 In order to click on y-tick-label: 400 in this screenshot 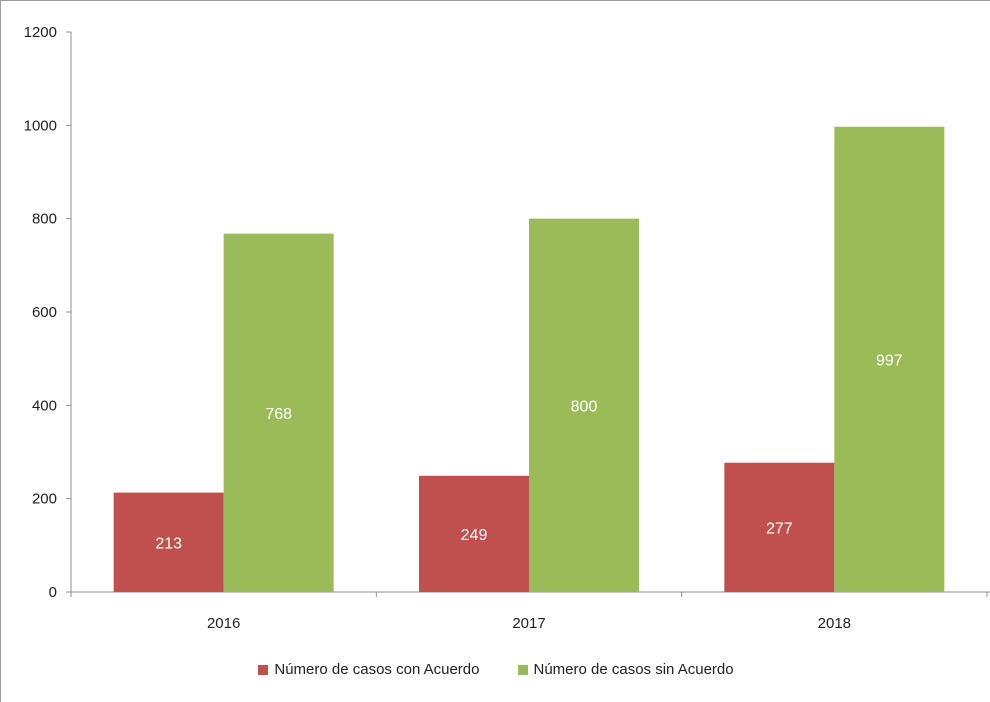, I will do `click(44, 405)`.